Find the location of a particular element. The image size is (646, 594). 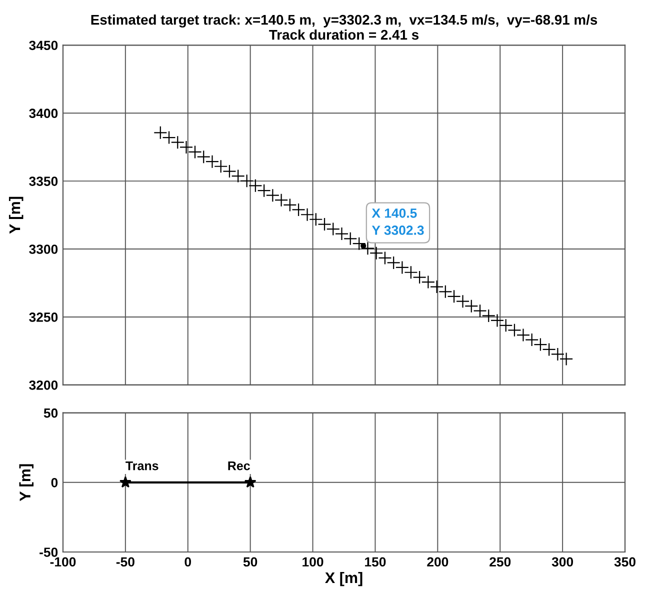

y-tick-label: -50 is located at coordinates (49, 552).